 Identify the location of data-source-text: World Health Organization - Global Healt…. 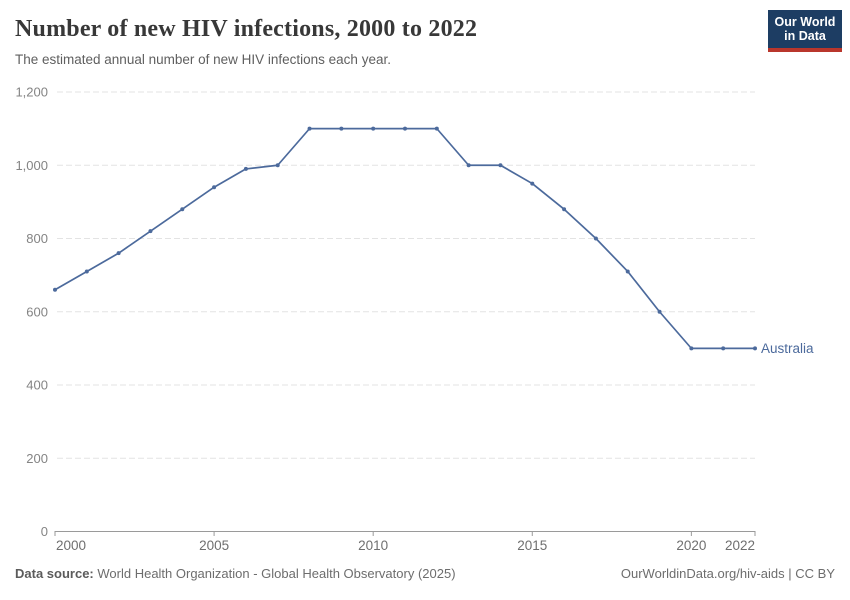
(276, 573).